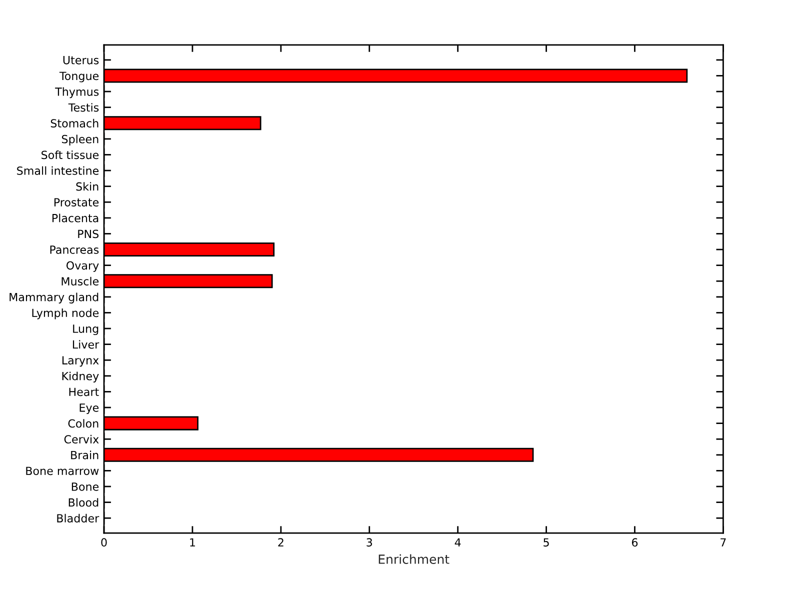 The width and height of the screenshot is (800, 599). What do you see at coordinates (75, 218) in the screenshot?
I see `y-tick-label: Placenta` at bounding box center [75, 218].